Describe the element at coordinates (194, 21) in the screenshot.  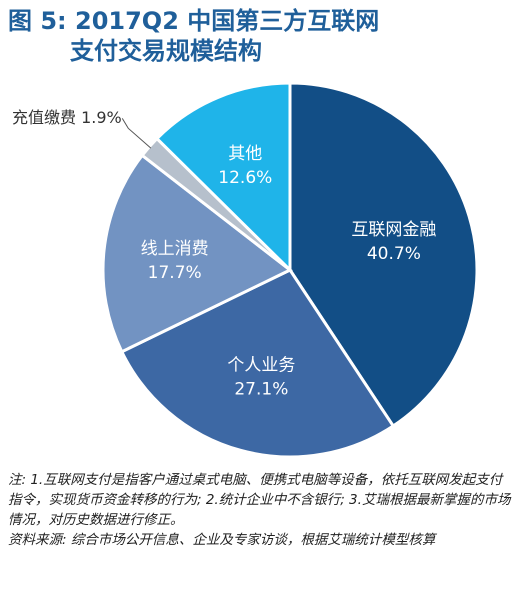
I see `chart-title-line1: 图 5: 2017Q2 中国第三方互联网` at that location.